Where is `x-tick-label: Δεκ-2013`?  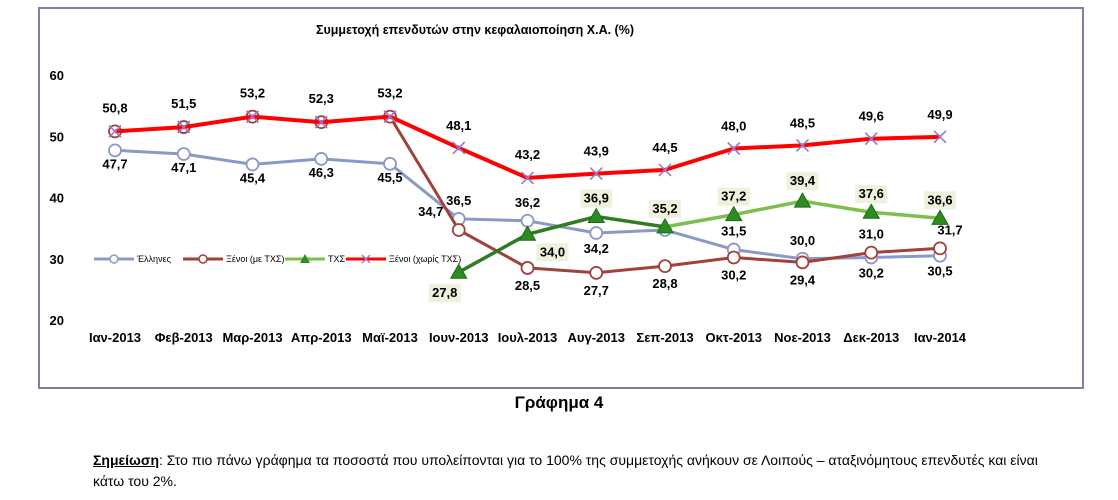
x-tick-label: Δεκ-2013 is located at coordinates (871, 337).